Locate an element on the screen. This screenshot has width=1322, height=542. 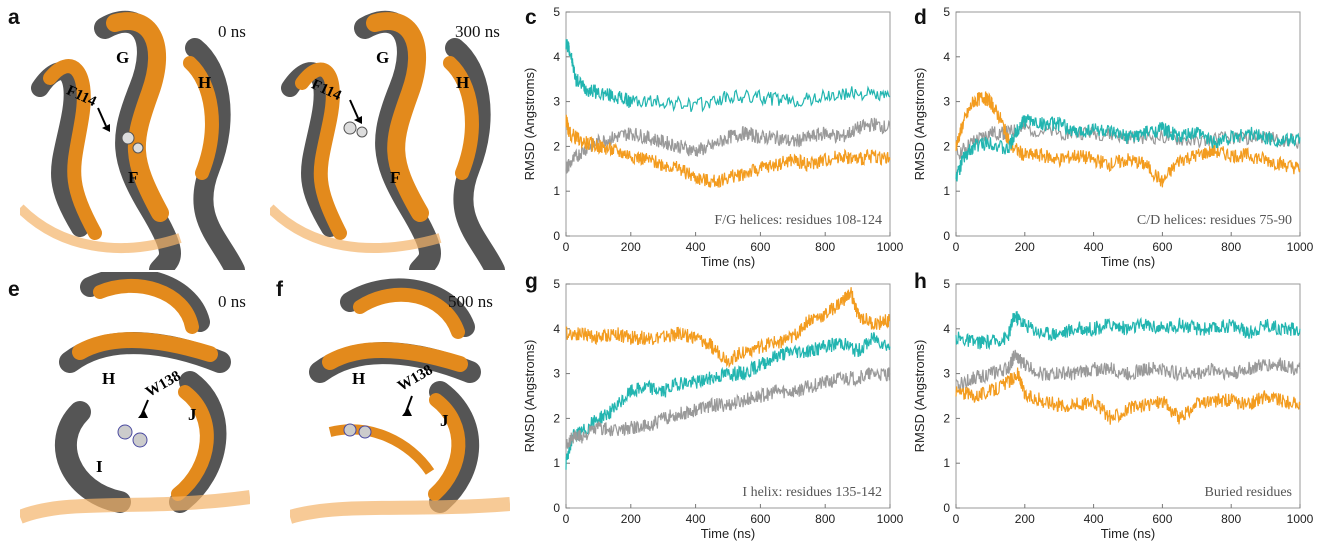
panel-letter-g: g is located at coordinates (531, 281).